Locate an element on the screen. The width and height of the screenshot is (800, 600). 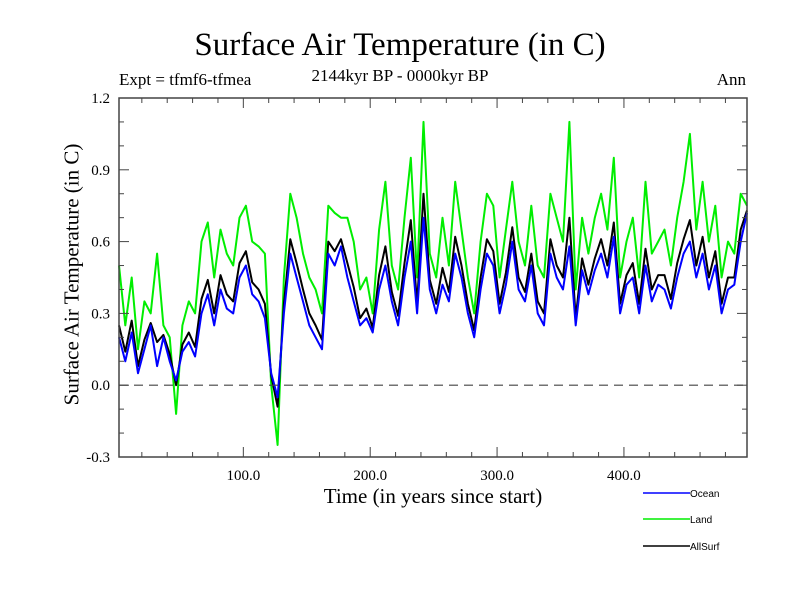
legend-label: AllSurf is located at coordinates (705, 547).